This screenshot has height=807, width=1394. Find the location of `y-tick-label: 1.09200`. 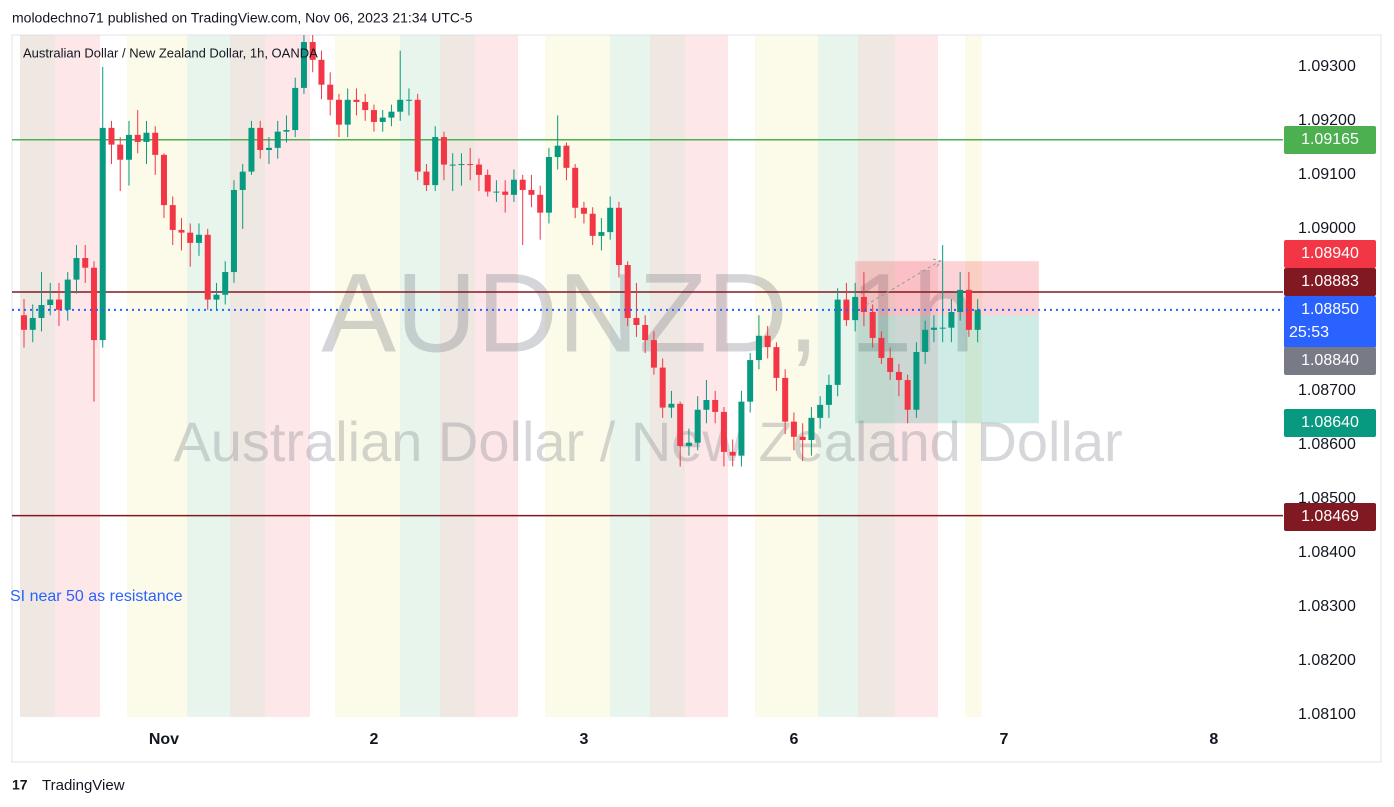

y-tick-label: 1.09200 is located at coordinates (1327, 120).